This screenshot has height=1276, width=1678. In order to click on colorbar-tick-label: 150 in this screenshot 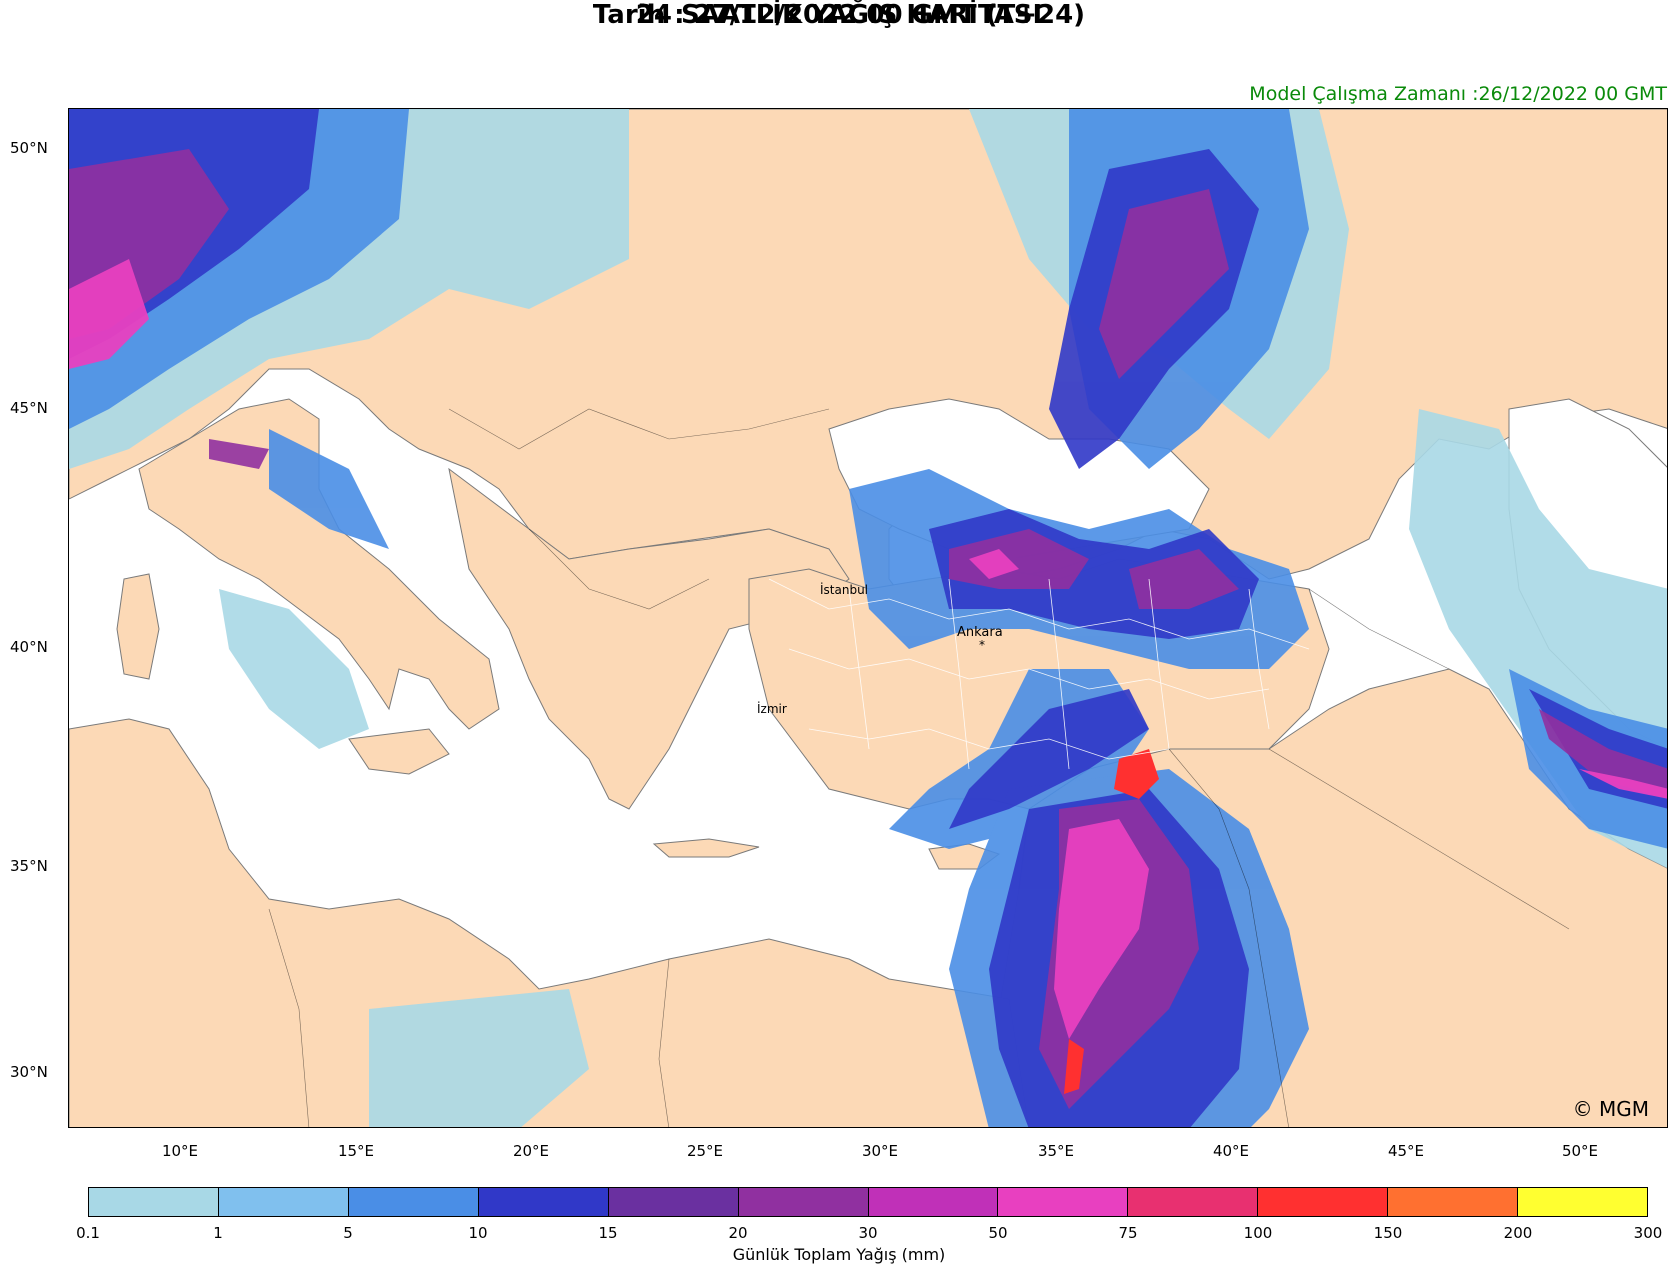, I will do `click(1388, 1233)`.